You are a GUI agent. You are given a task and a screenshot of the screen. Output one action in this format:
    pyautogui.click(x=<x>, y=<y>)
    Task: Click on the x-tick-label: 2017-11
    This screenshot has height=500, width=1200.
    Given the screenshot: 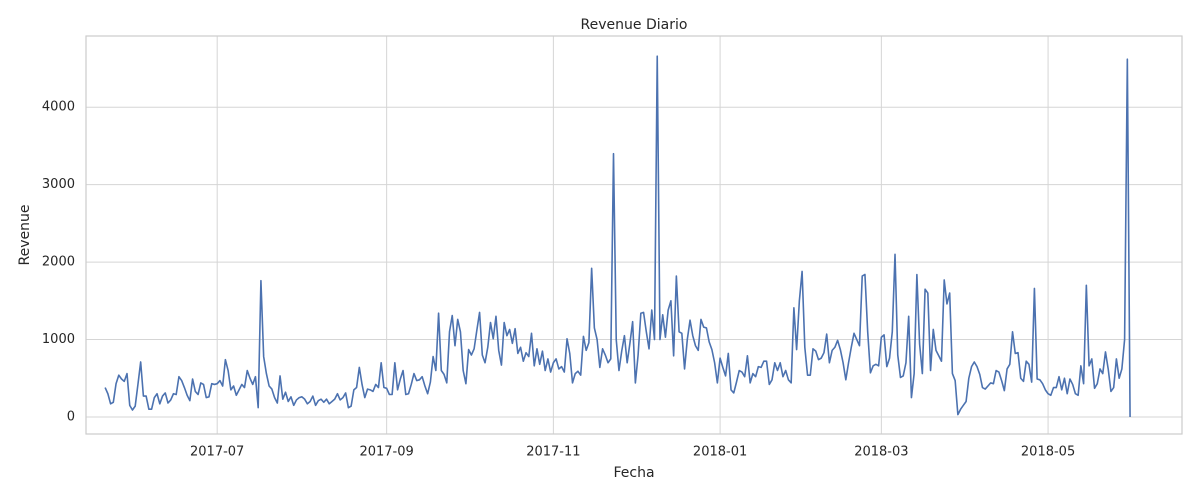 What is the action you would take?
    pyautogui.click(x=553, y=452)
    